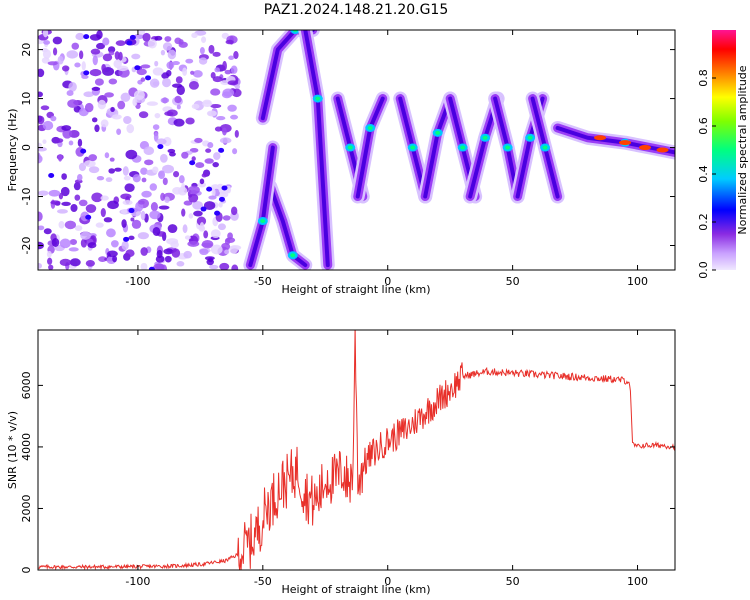 The image size is (750, 600). What do you see at coordinates (26, 570) in the screenshot?
I see `snr-y-tick-label: 0` at bounding box center [26, 570].